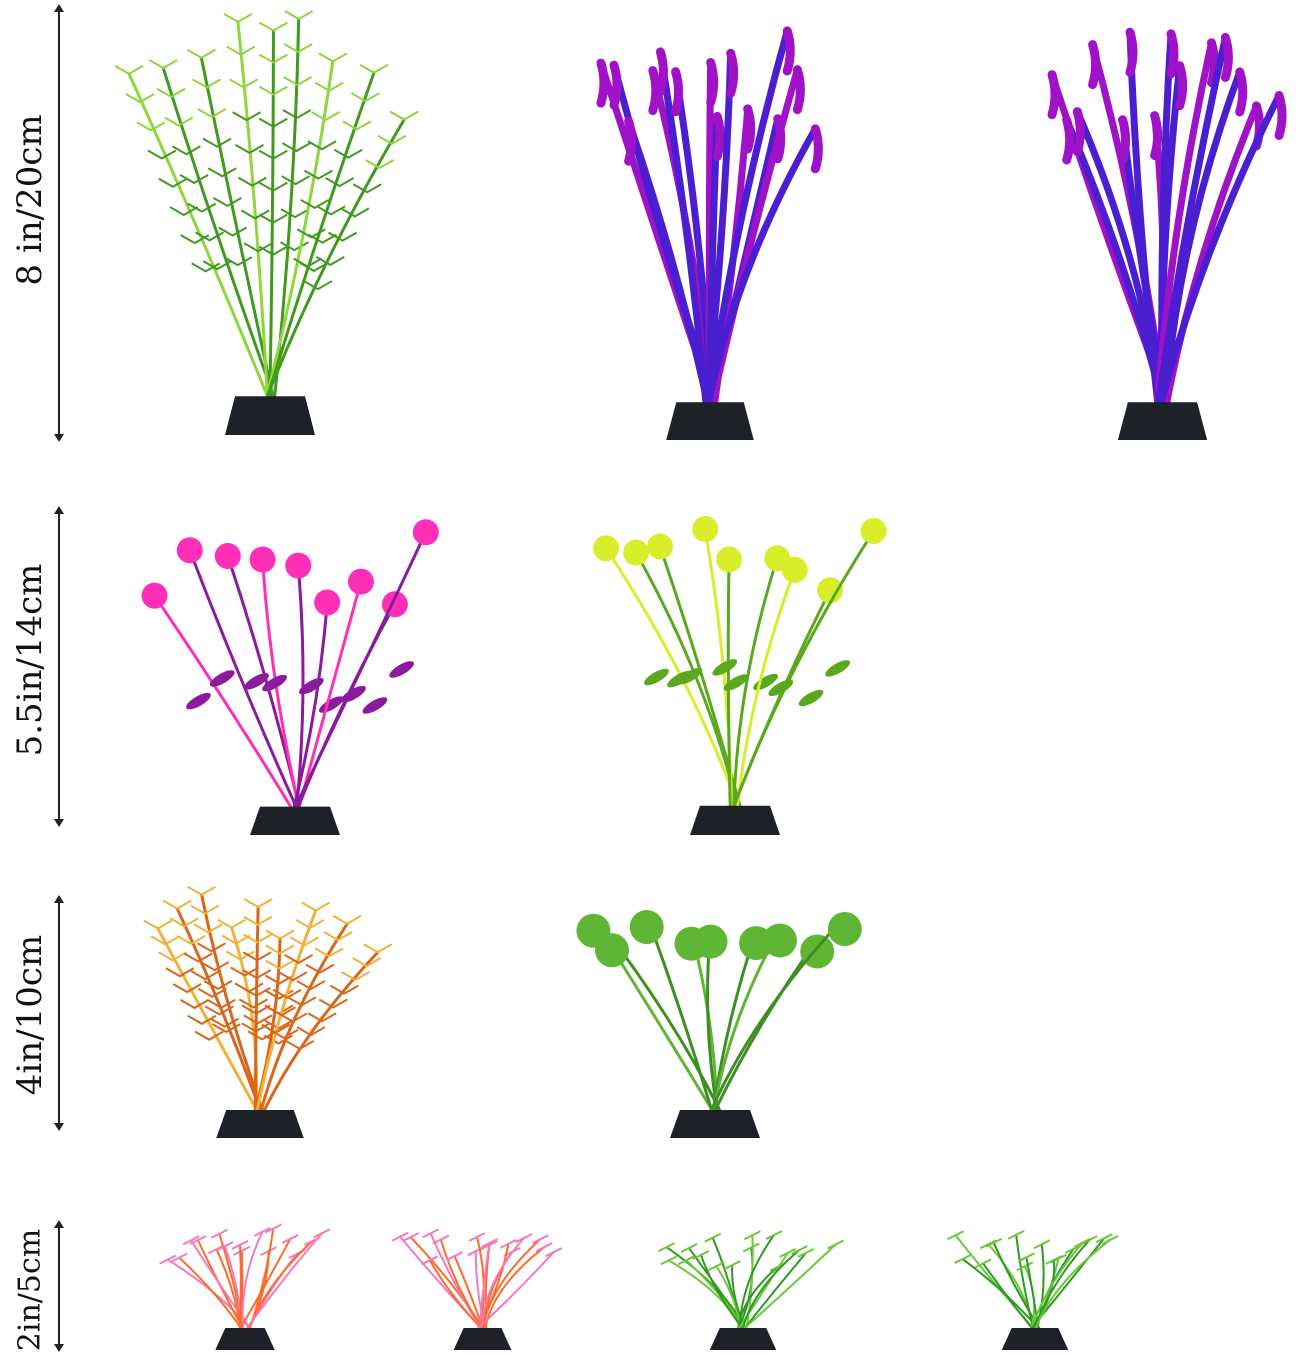  Describe the element at coordinates (30, 1290) in the screenshot. I see `size-label: 2in/5cm` at that location.